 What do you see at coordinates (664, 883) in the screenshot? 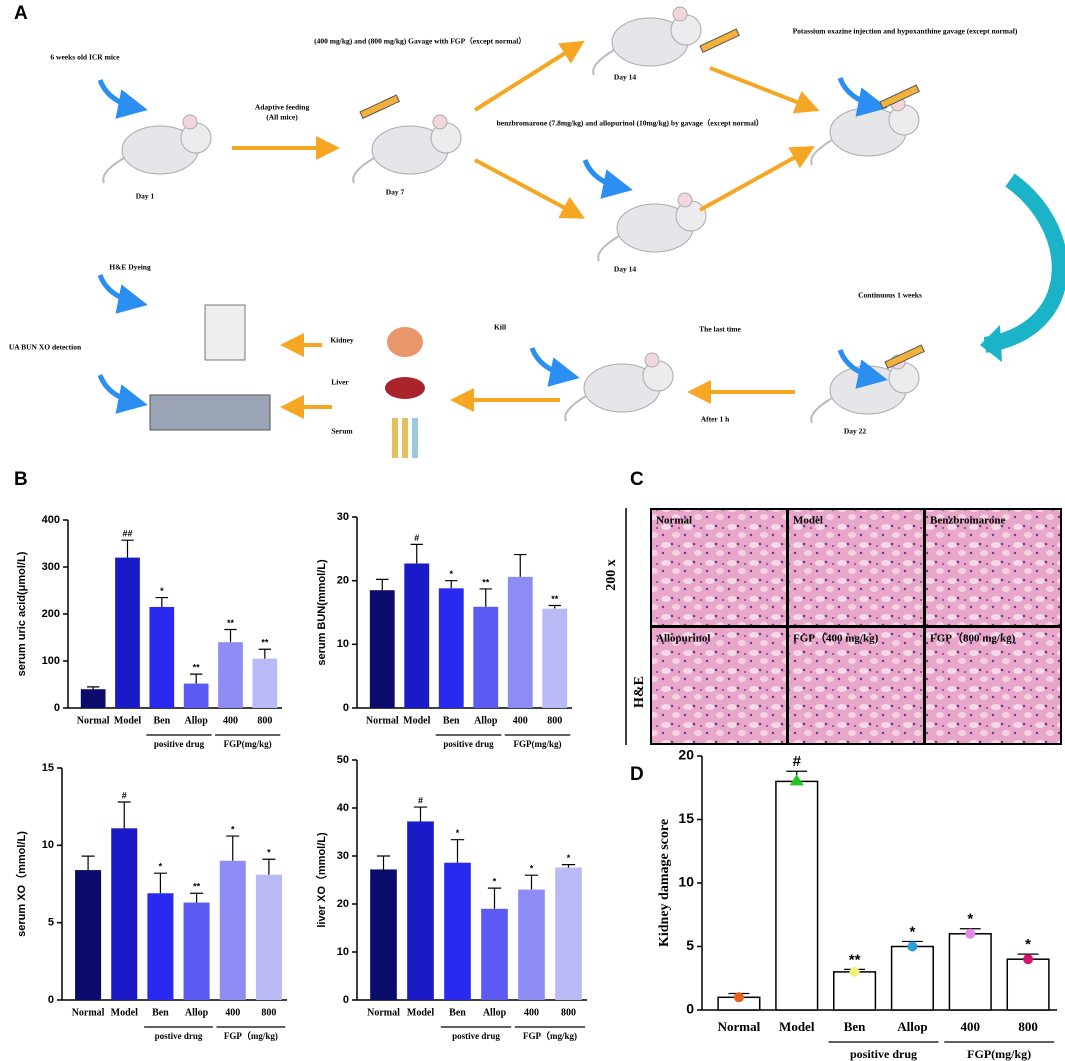
I see `y-axis-label: Kidney damage score` at bounding box center [664, 883].